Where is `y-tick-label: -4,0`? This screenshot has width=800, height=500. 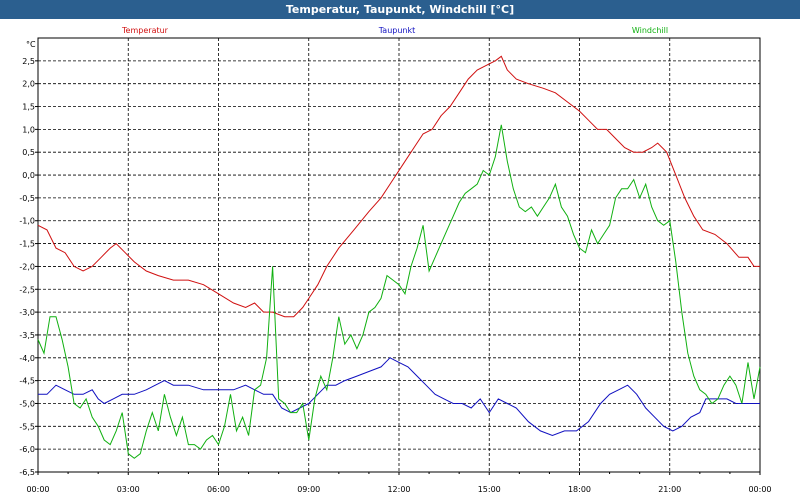 y-tick-label: -4,0 is located at coordinates (27, 358).